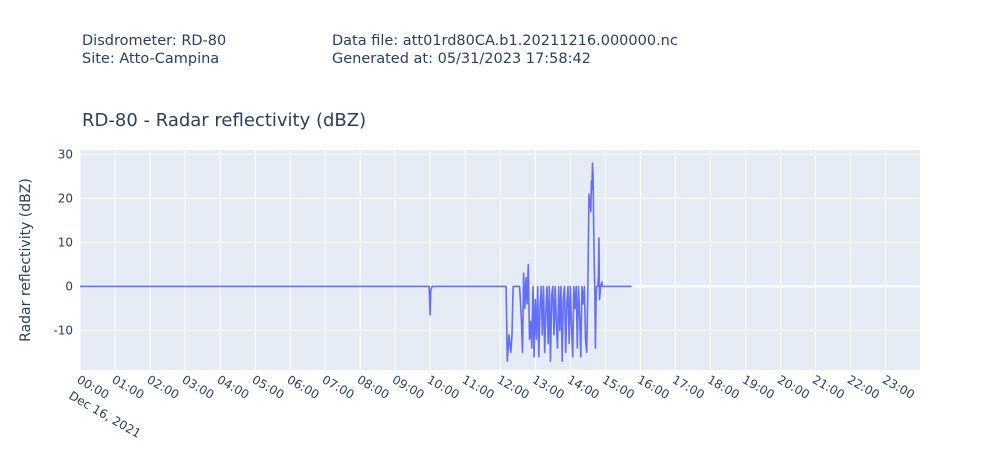 The width and height of the screenshot is (1000, 450). What do you see at coordinates (151, 59) in the screenshot?
I see `site-label: Site: Atto-Campina` at bounding box center [151, 59].